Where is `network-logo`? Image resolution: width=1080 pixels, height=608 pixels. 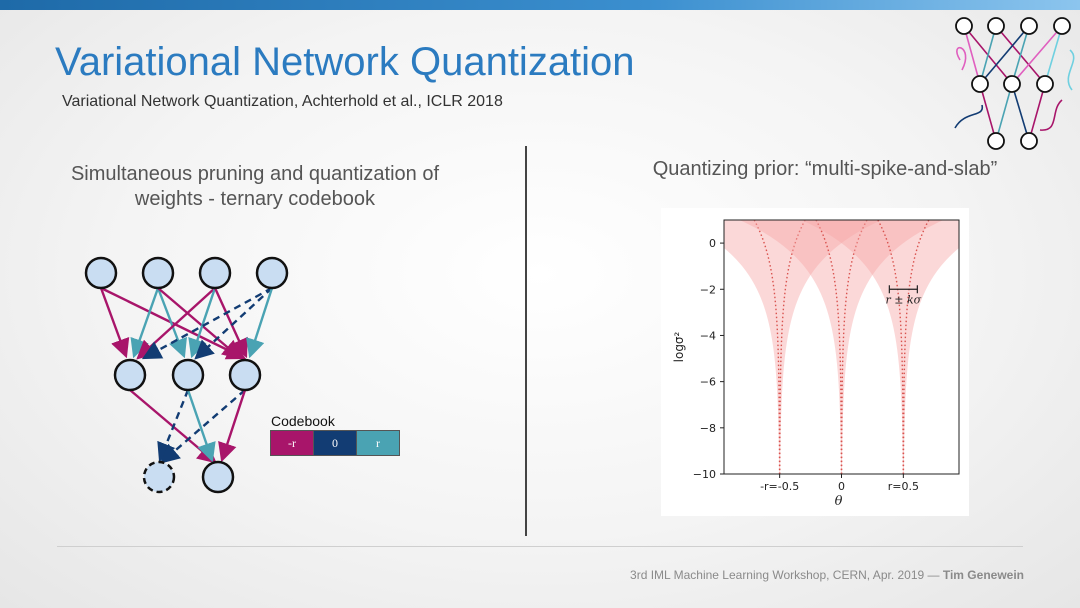 network-logo is located at coordinates (1014, 83).